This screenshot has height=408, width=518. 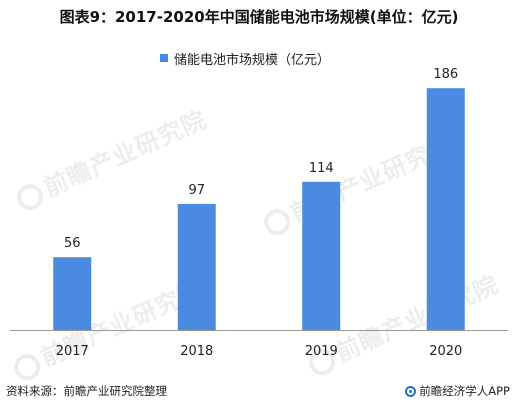 What do you see at coordinates (445, 351) in the screenshot?
I see `x-tick-label: 2020` at bounding box center [445, 351].